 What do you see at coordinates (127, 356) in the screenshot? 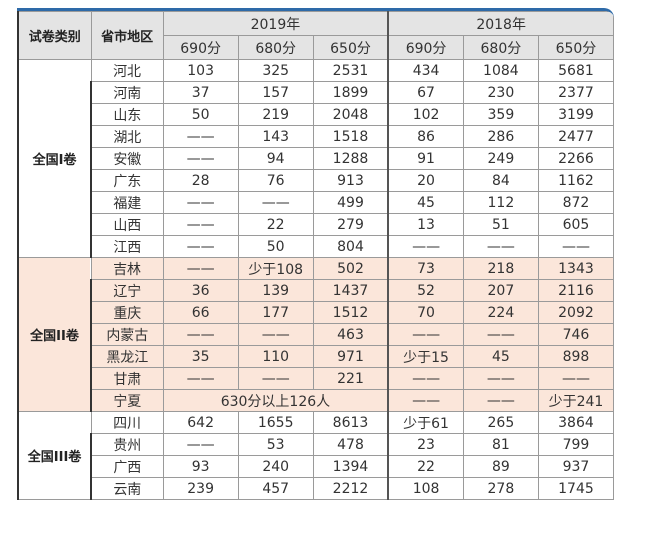
I see `province-cell: 黑龙江` at bounding box center [127, 356].